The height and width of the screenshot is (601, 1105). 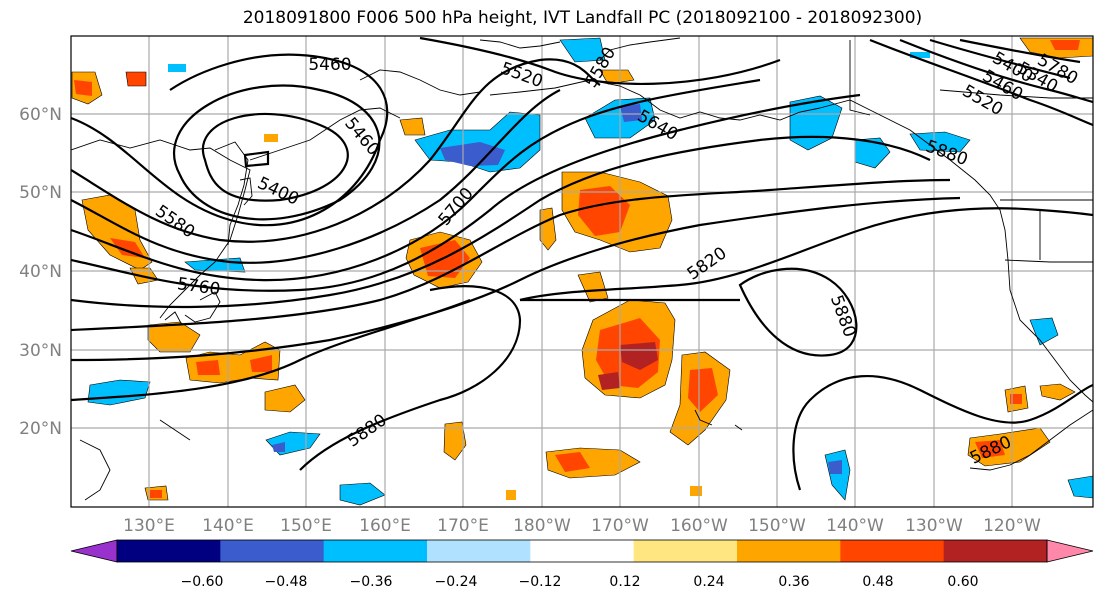 I want to click on colorbar-tick: −0.36, so click(x=371, y=582).